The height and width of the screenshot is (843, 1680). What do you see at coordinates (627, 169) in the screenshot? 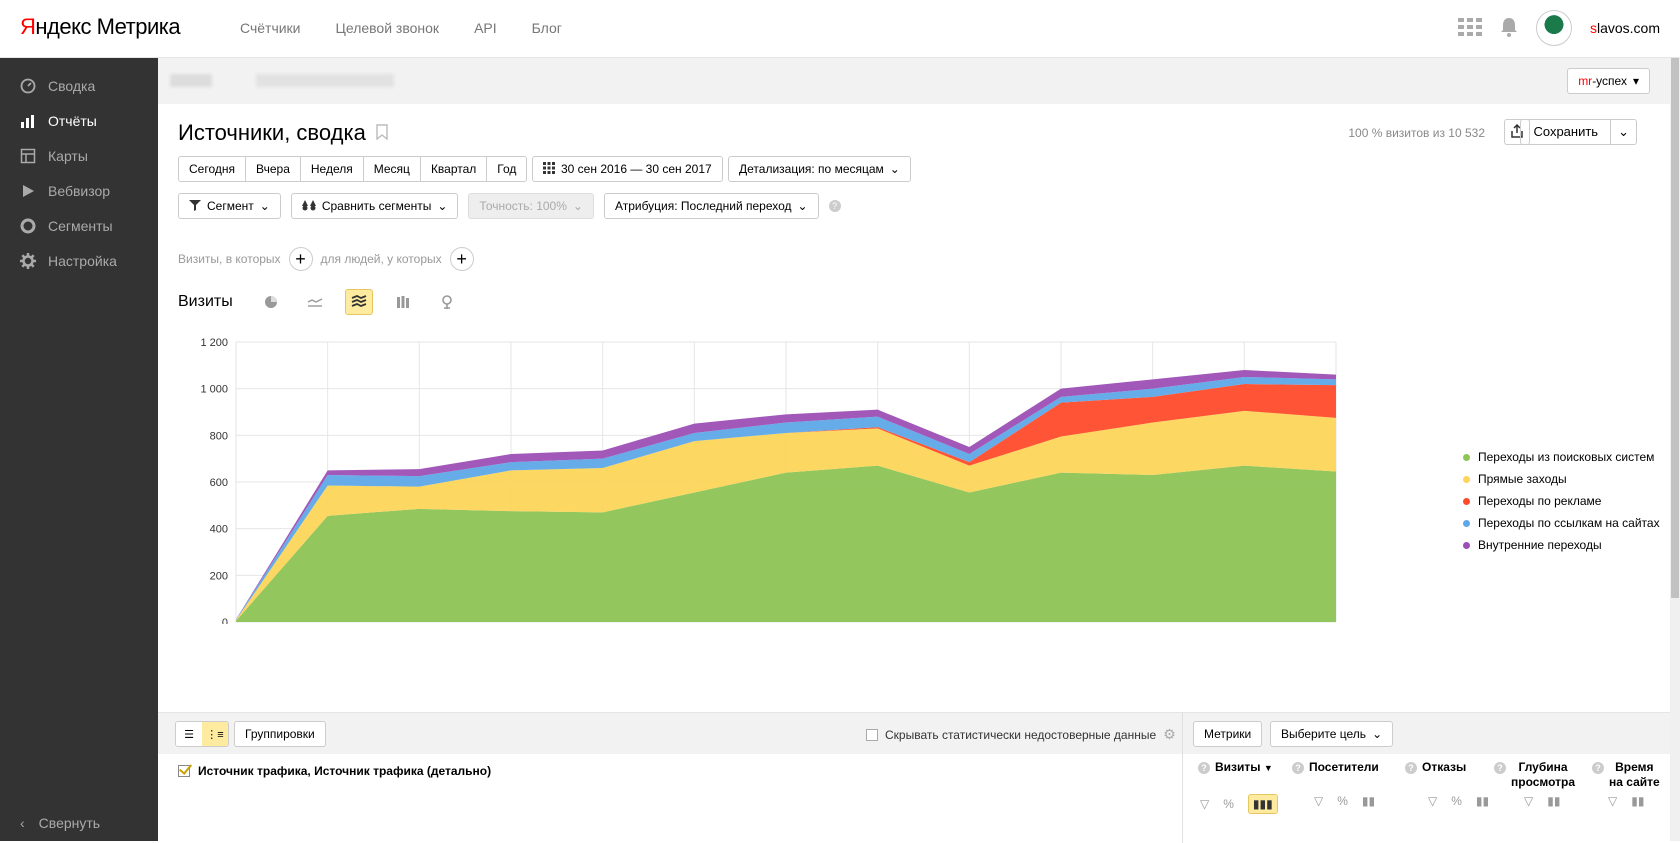
I see `date-range-picker: 30 сен 2016 — 30 сен 2017` at bounding box center [627, 169].